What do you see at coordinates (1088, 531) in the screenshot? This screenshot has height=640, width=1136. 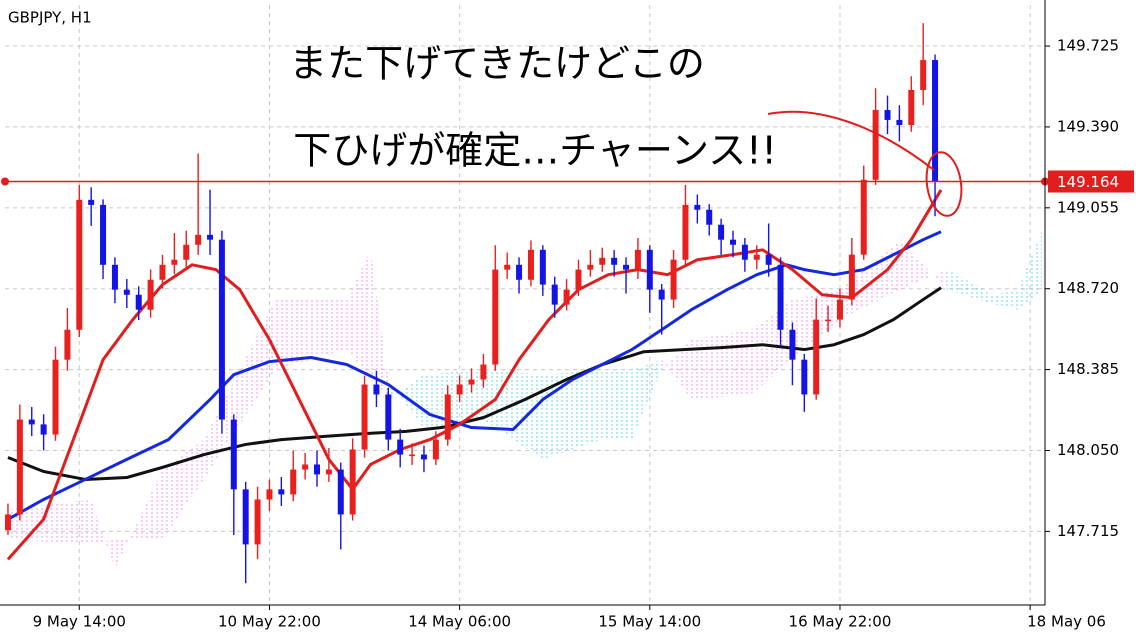 I see `y-tick-label: 147.715` at bounding box center [1088, 531].